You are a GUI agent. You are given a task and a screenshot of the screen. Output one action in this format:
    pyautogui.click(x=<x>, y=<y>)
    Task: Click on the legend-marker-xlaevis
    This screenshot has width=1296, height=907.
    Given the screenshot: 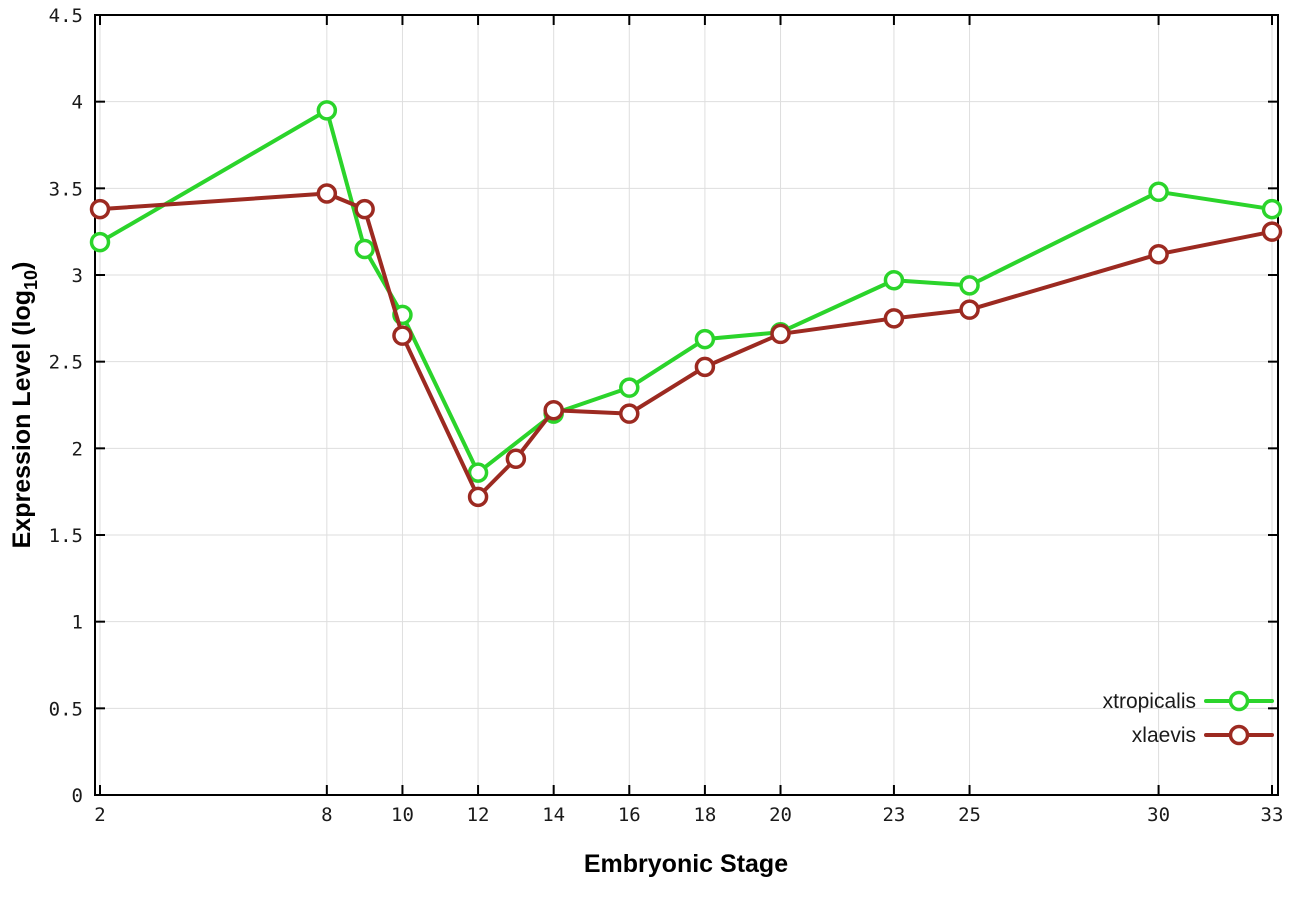 What is the action you would take?
    pyautogui.click(x=1239, y=735)
    